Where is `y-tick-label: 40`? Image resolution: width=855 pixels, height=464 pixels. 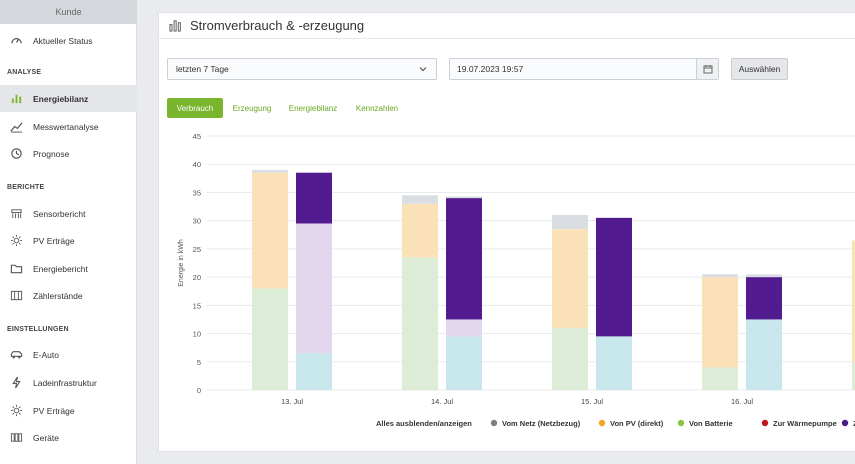
y-tick-label: 40 is located at coordinates (197, 164).